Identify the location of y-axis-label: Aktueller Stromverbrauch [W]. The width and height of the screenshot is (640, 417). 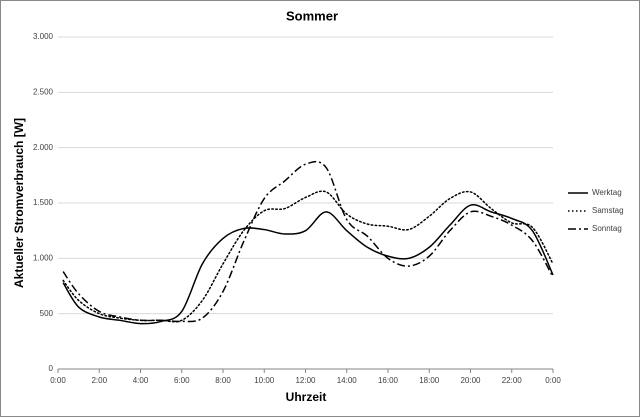
(19, 203).